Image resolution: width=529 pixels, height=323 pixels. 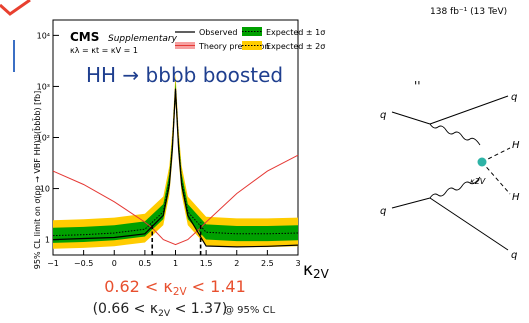 What do you see at coordinates (145, 263) in the screenshot?
I see `x-tick-label: 0.5` at bounding box center [145, 263].